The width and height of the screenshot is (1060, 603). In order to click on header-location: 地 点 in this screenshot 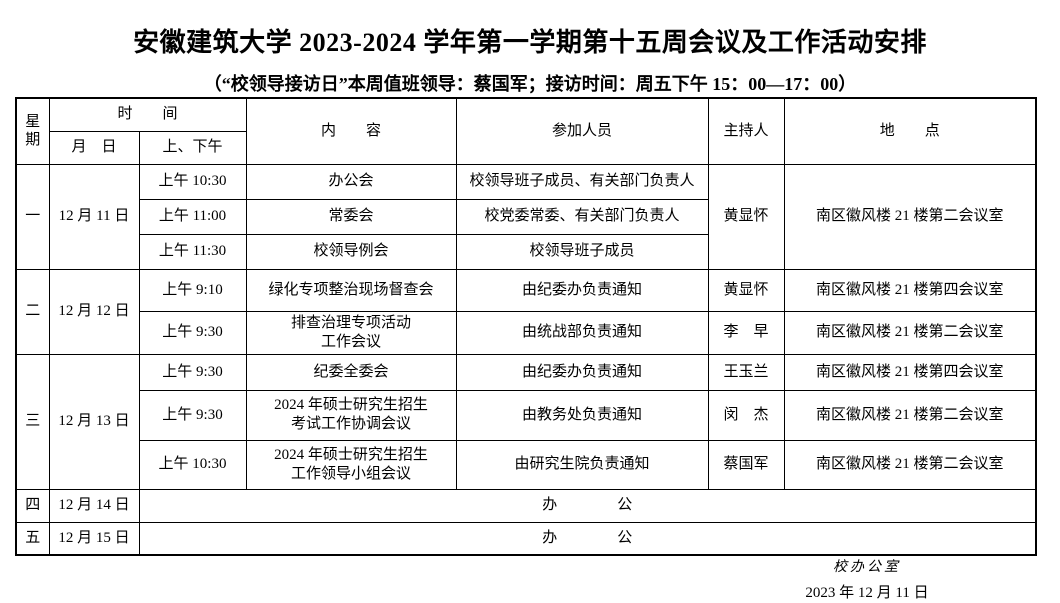, I will do `click(910, 131)`.